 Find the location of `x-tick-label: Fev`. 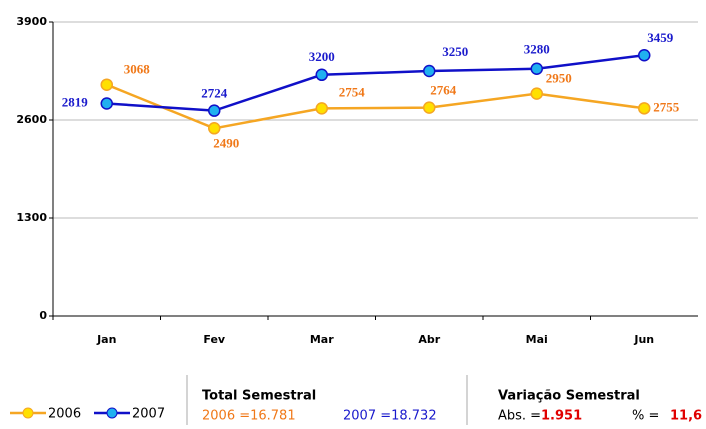

x-tick-label: Fev is located at coordinates (214, 339).